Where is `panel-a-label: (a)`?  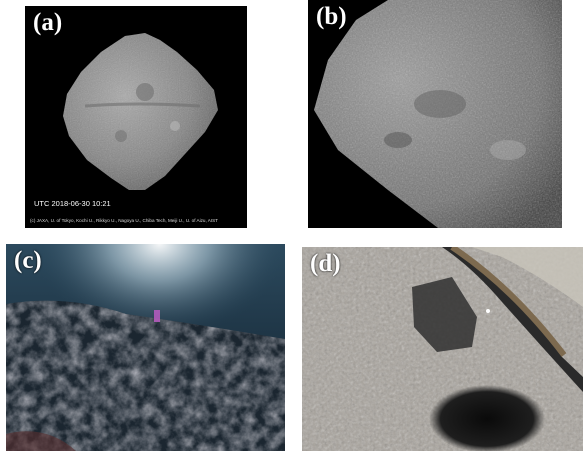
panel-a-label: (a) is located at coordinates (48, 22).